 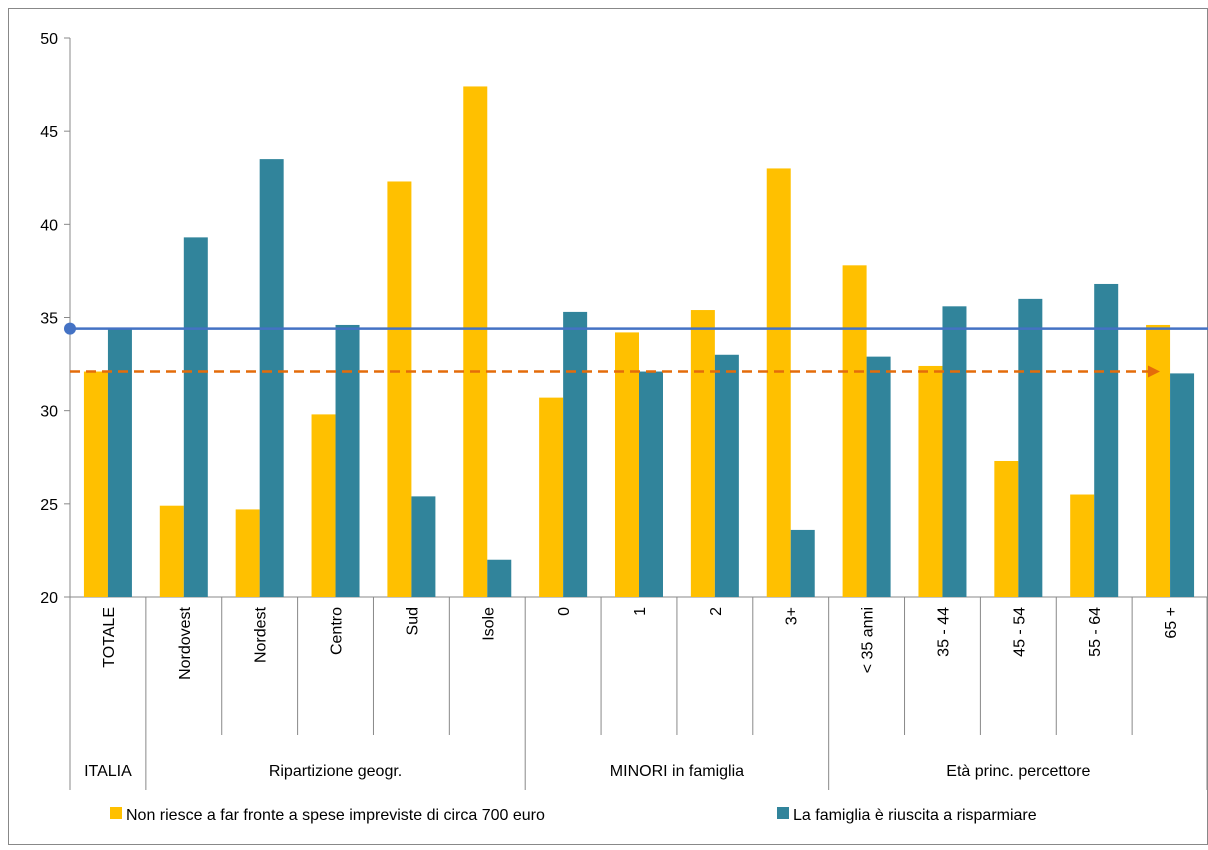 What do you see at coordinates (915, 815) in the screenshot?
I see `legend-label: La famiglia è riuscita a risparmiare` at bounding box center [915, 815].